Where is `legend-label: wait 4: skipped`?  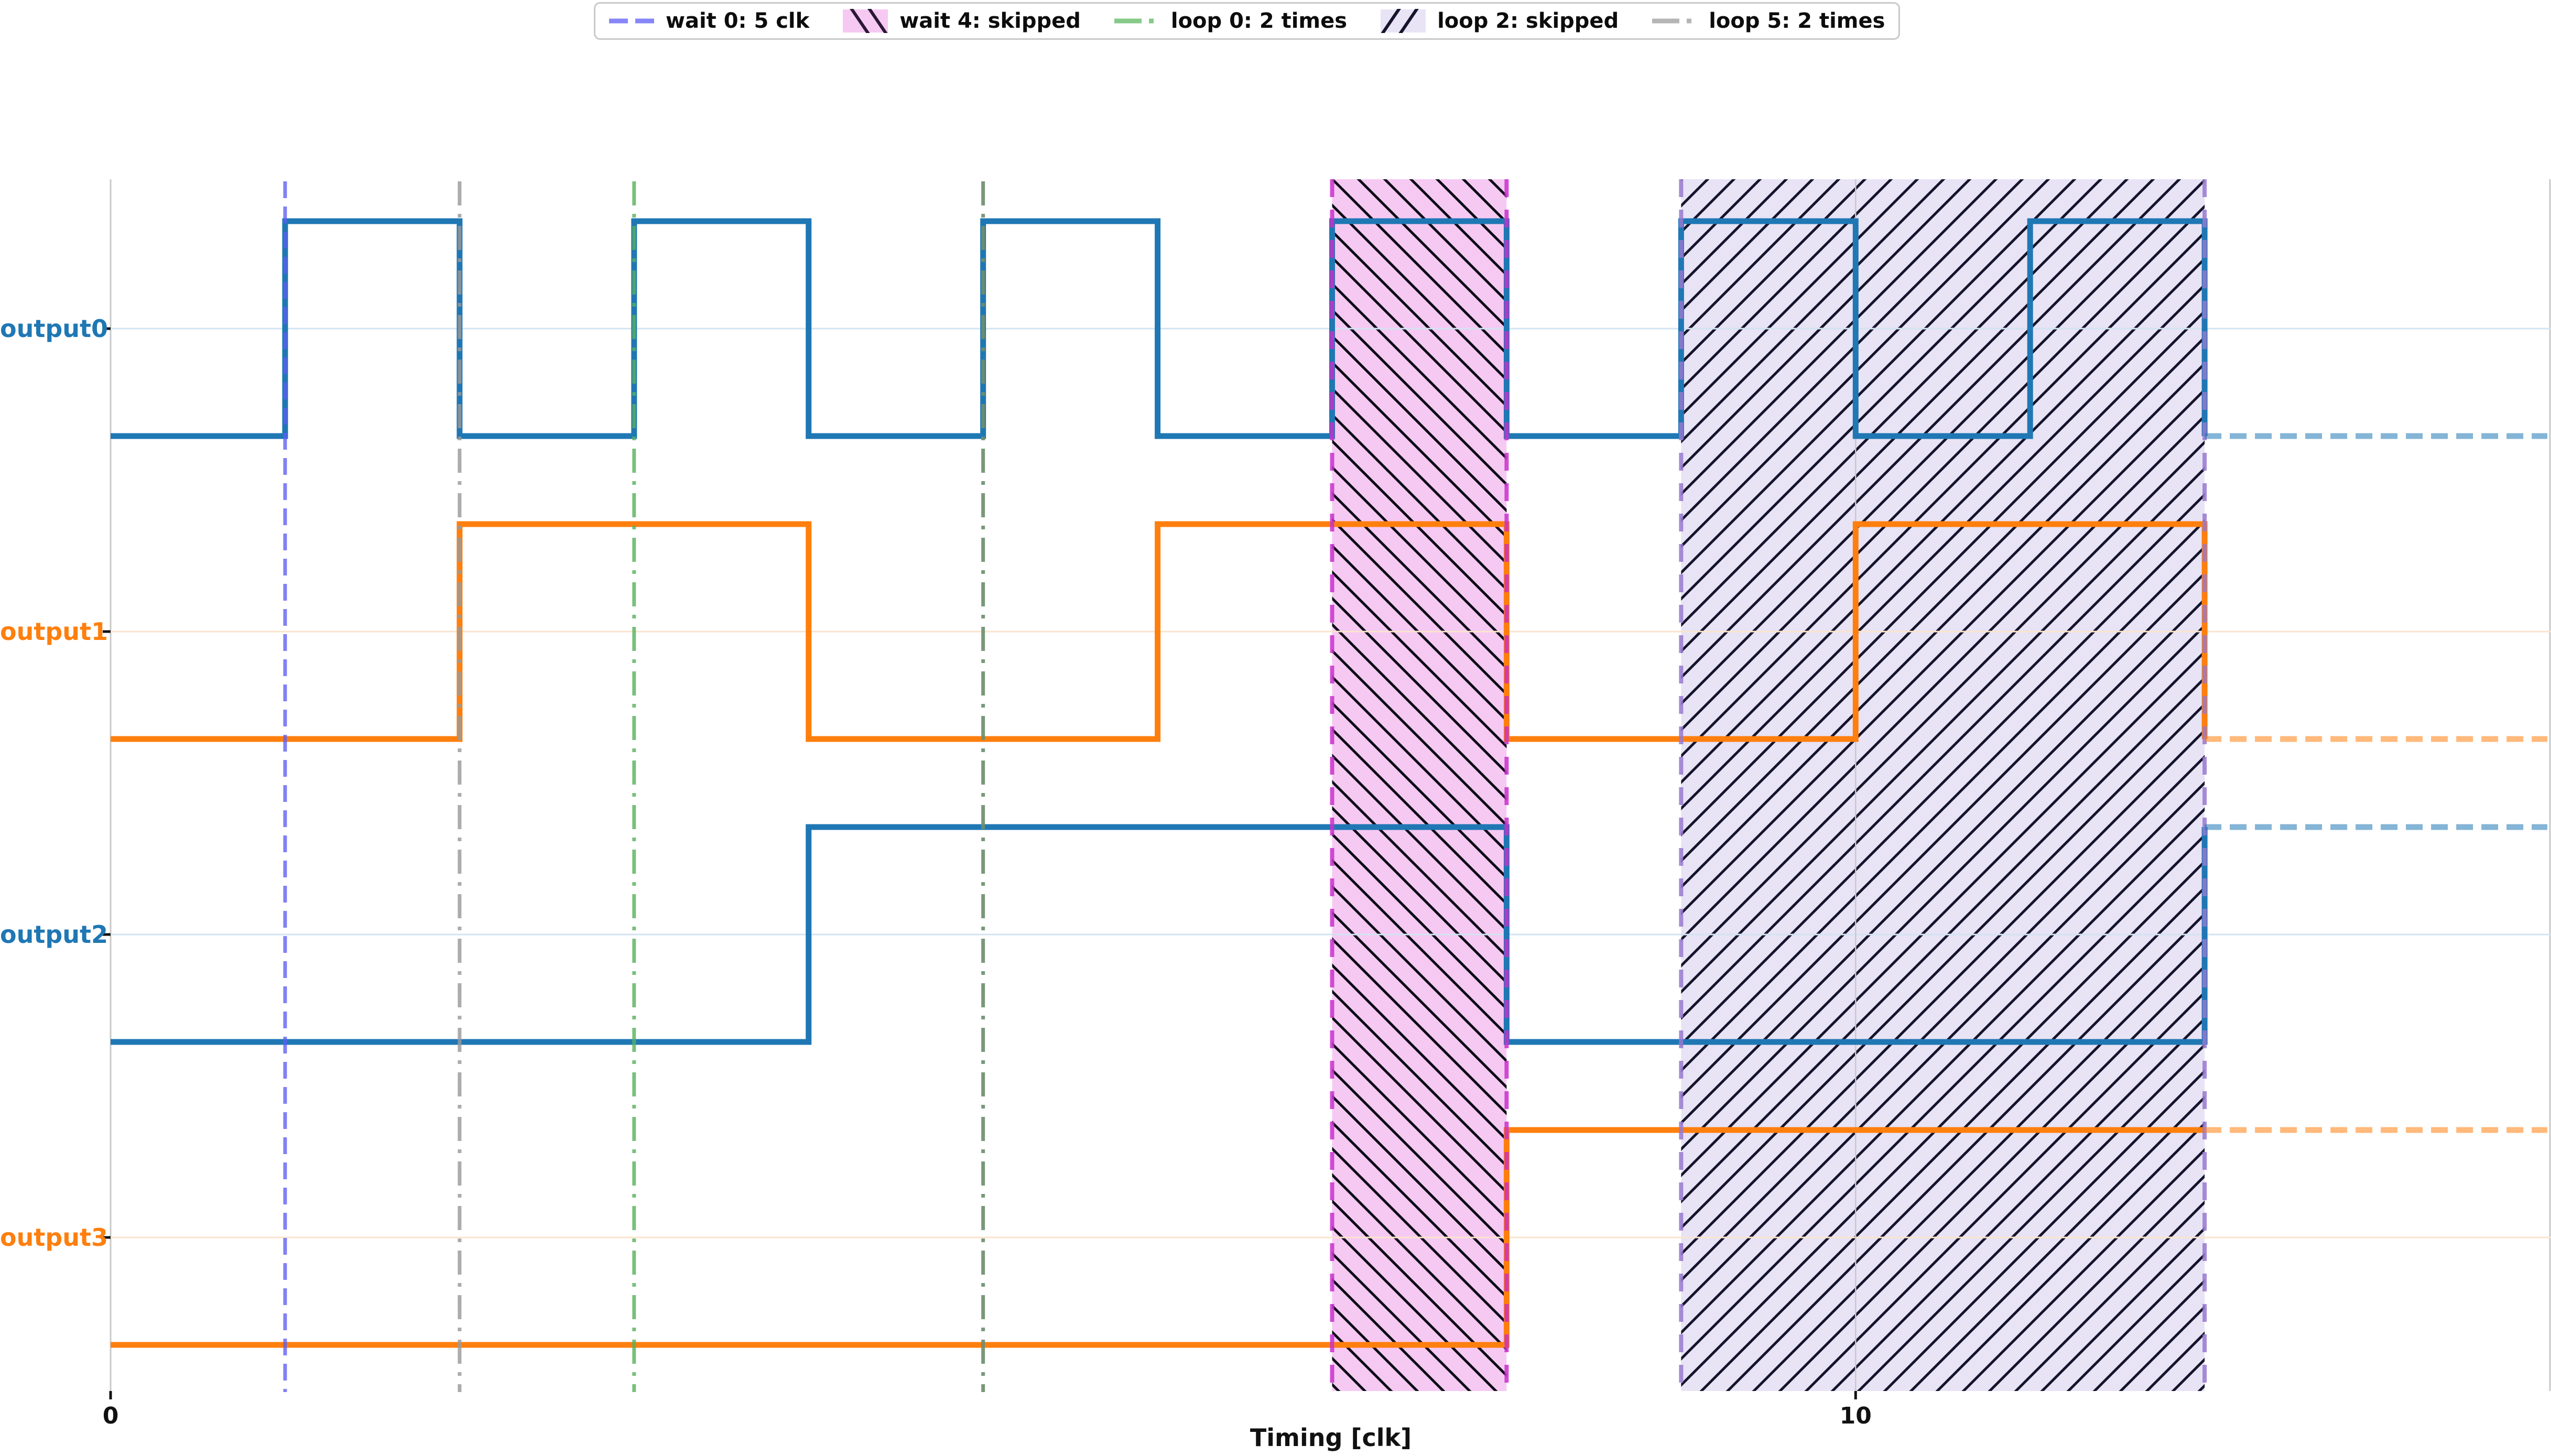
legend-label: wait 4: skipped is located at coordinates (990, 21).